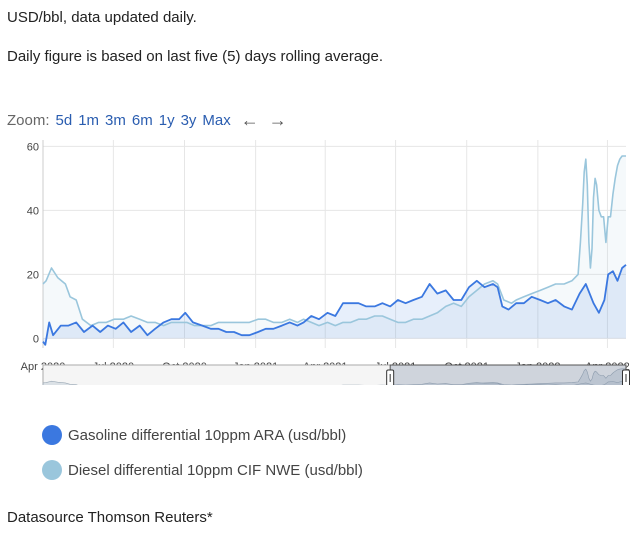 The image size is (637, 533). What do you see at coordinates (52, 470) in the screenshot?
I see `diesel-legend-dot` at bounding box center [52, 470].